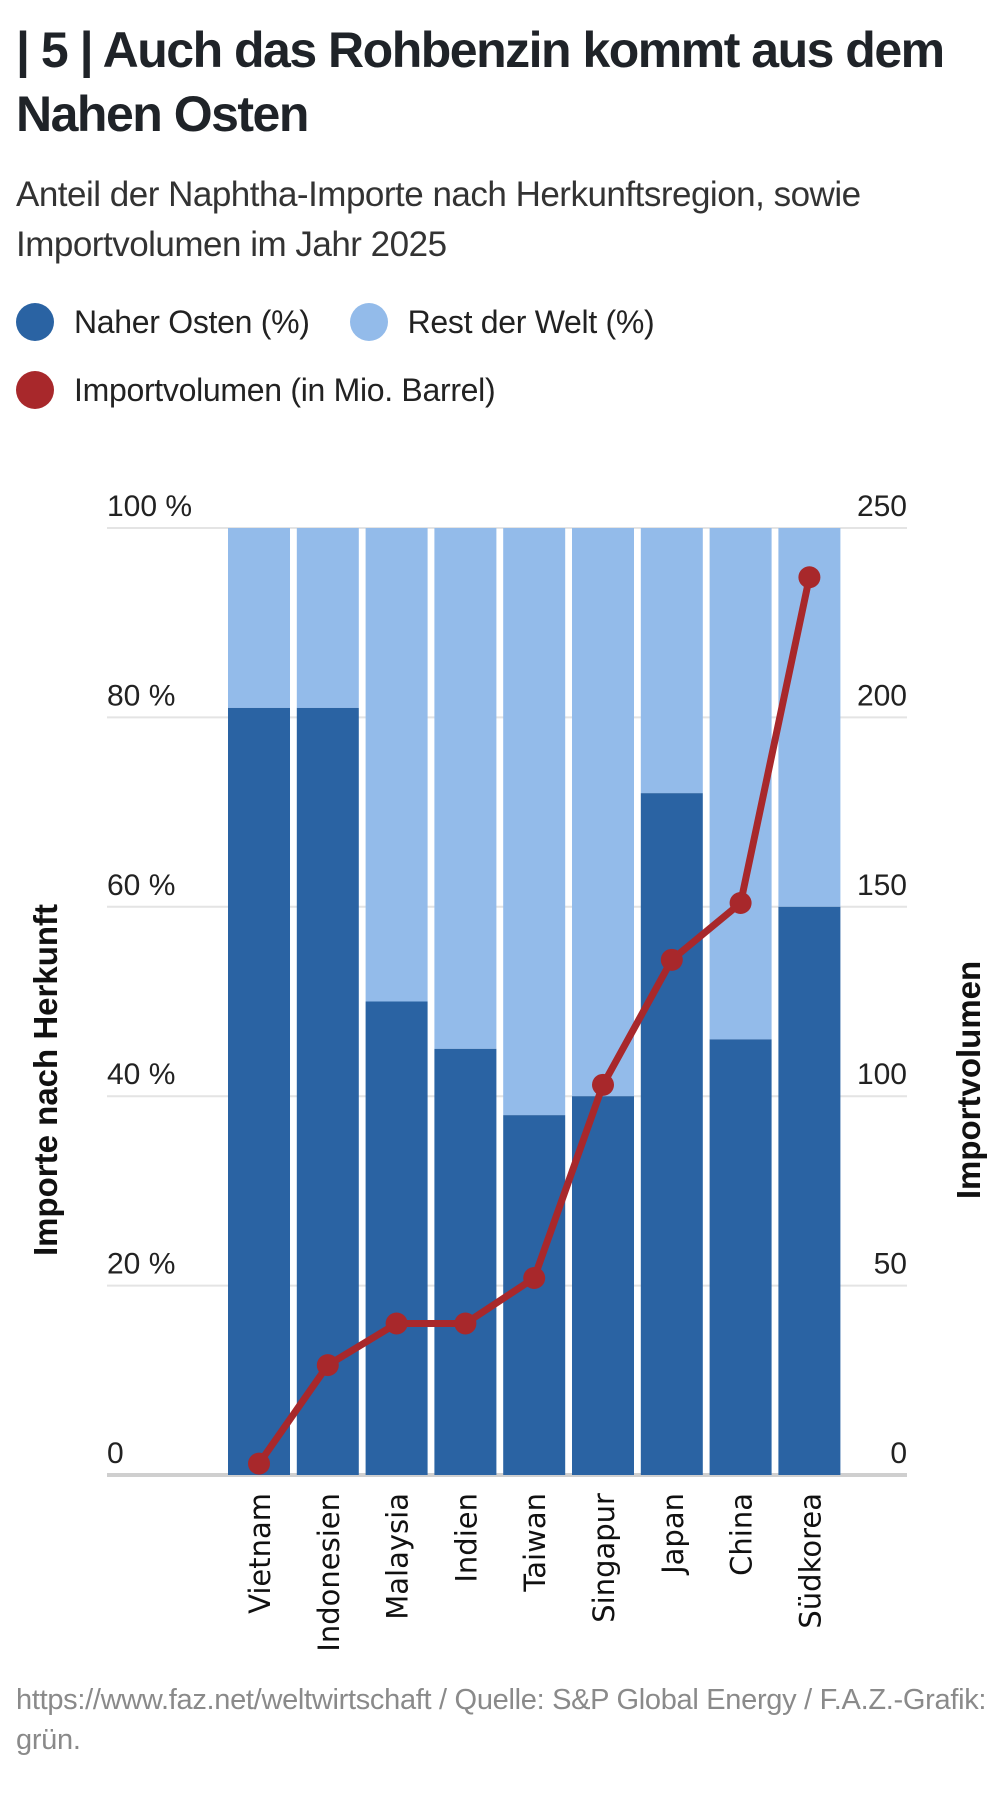 This screenshot has width=1005, height=1803. Describe the element at coordinates (115, 1453) in the screenshot. I see `y-tick-label: 0` at that location.